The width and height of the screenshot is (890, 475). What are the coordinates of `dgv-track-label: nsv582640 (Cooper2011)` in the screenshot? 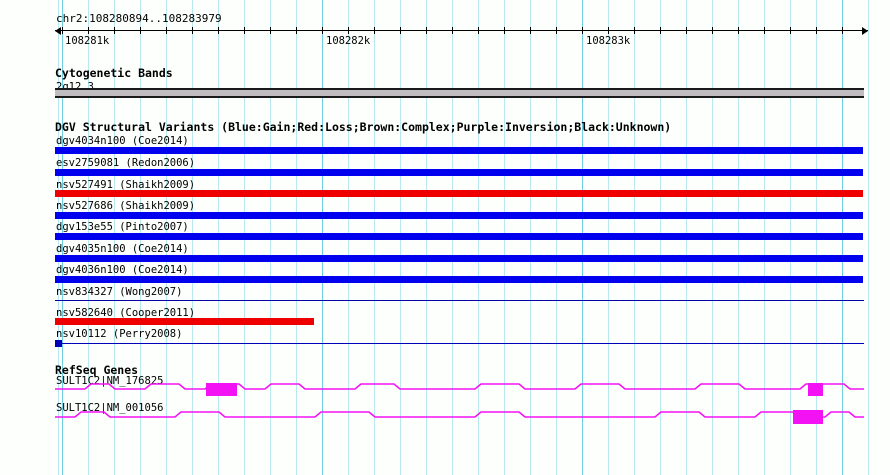 It's located at (126, 313).